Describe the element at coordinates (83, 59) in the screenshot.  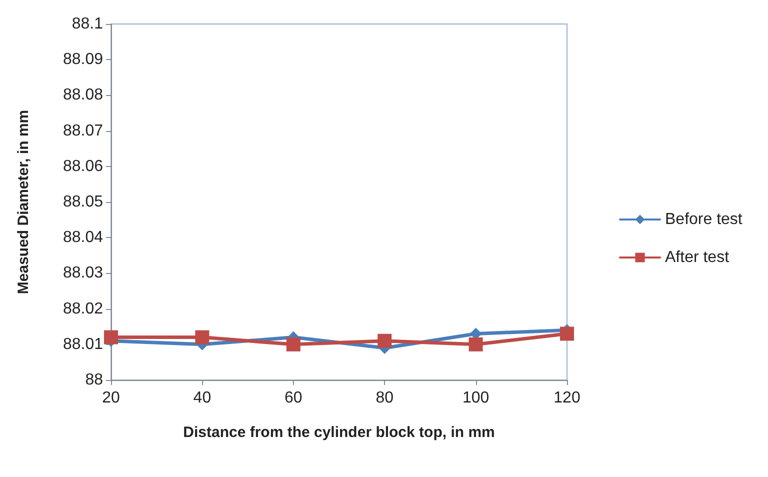
I see `y-tick-label: 88.09` at that location.